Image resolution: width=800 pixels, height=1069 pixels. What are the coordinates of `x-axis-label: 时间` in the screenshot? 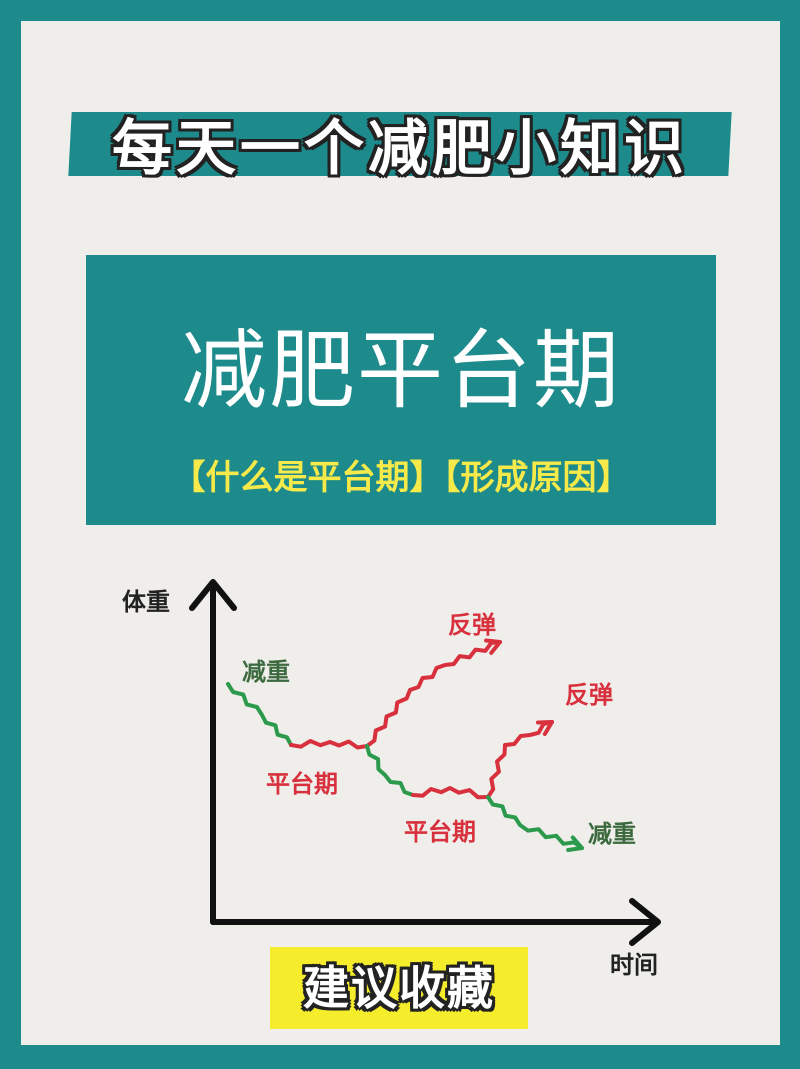 It's located at (634, 965).